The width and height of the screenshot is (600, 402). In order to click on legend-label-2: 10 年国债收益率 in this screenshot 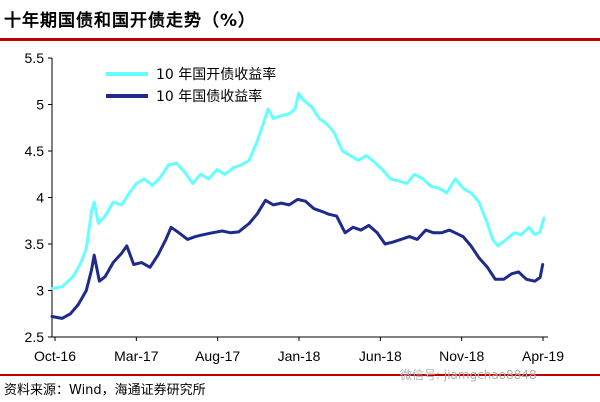, I will do `click(209, 96)`.